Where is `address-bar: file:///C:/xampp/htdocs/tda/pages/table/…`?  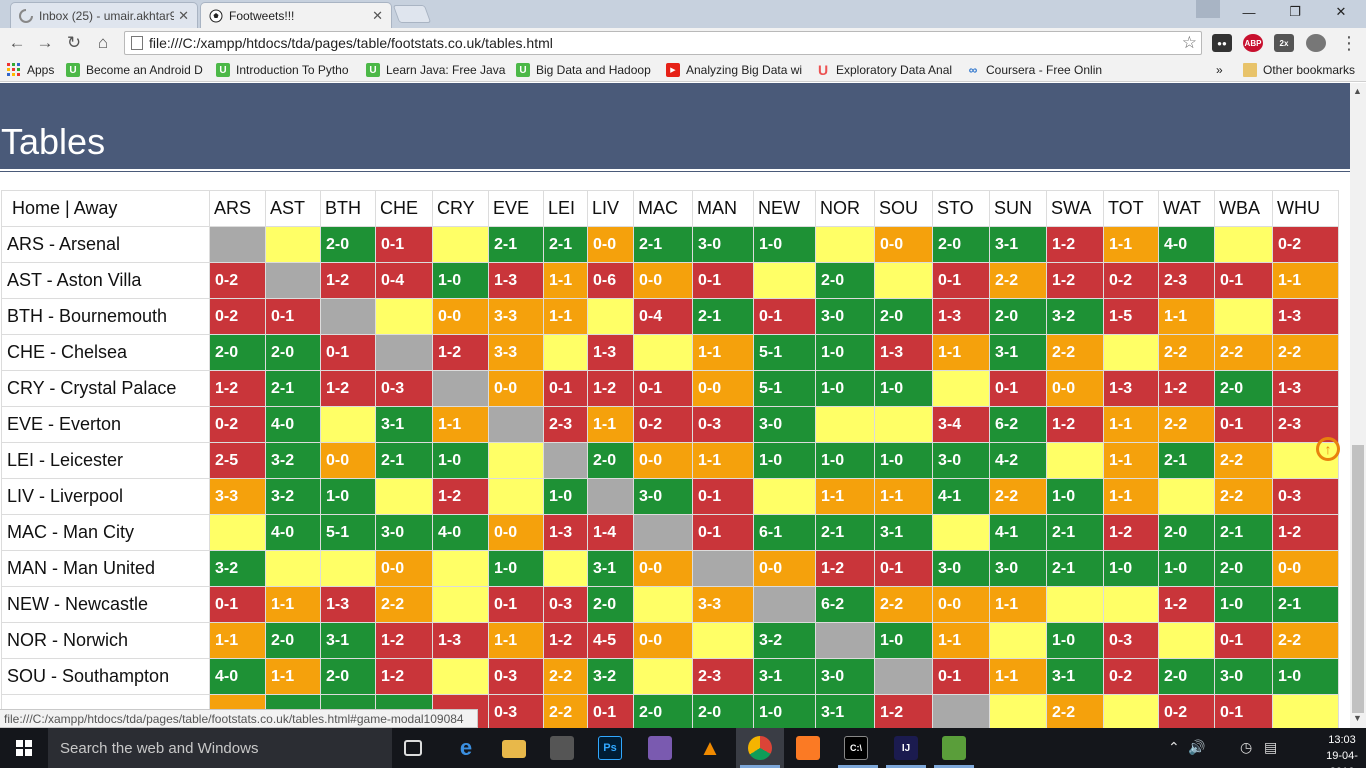
address-bar: file:///C:/xampp/htdocs/tda/pages/table/… is located at coordinates (663, 43).